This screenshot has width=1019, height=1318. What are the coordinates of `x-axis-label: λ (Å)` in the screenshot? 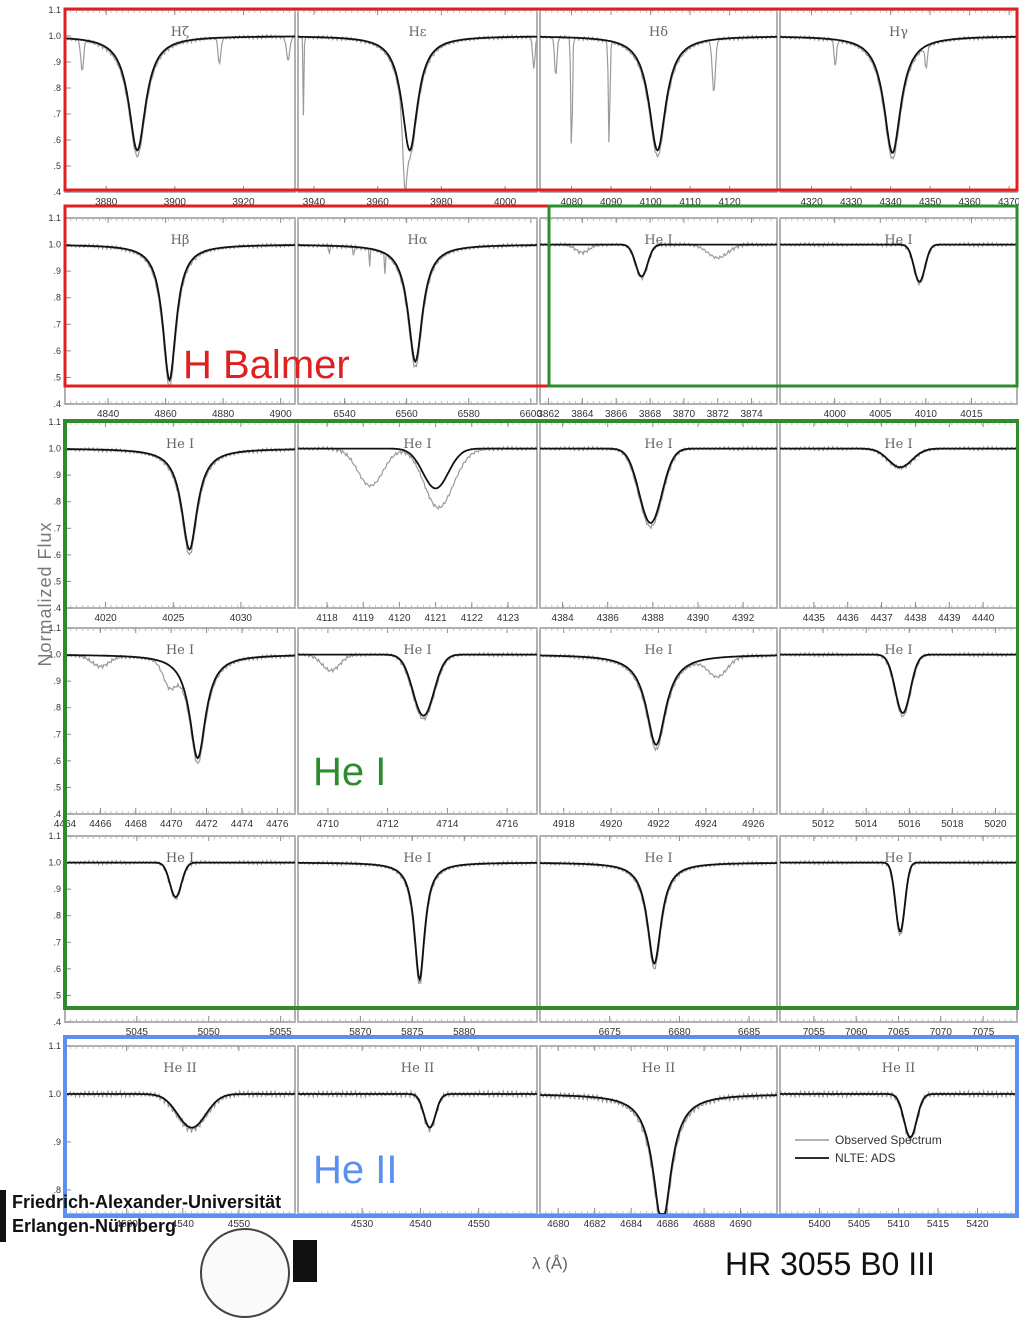 It's located at (550, 1263).